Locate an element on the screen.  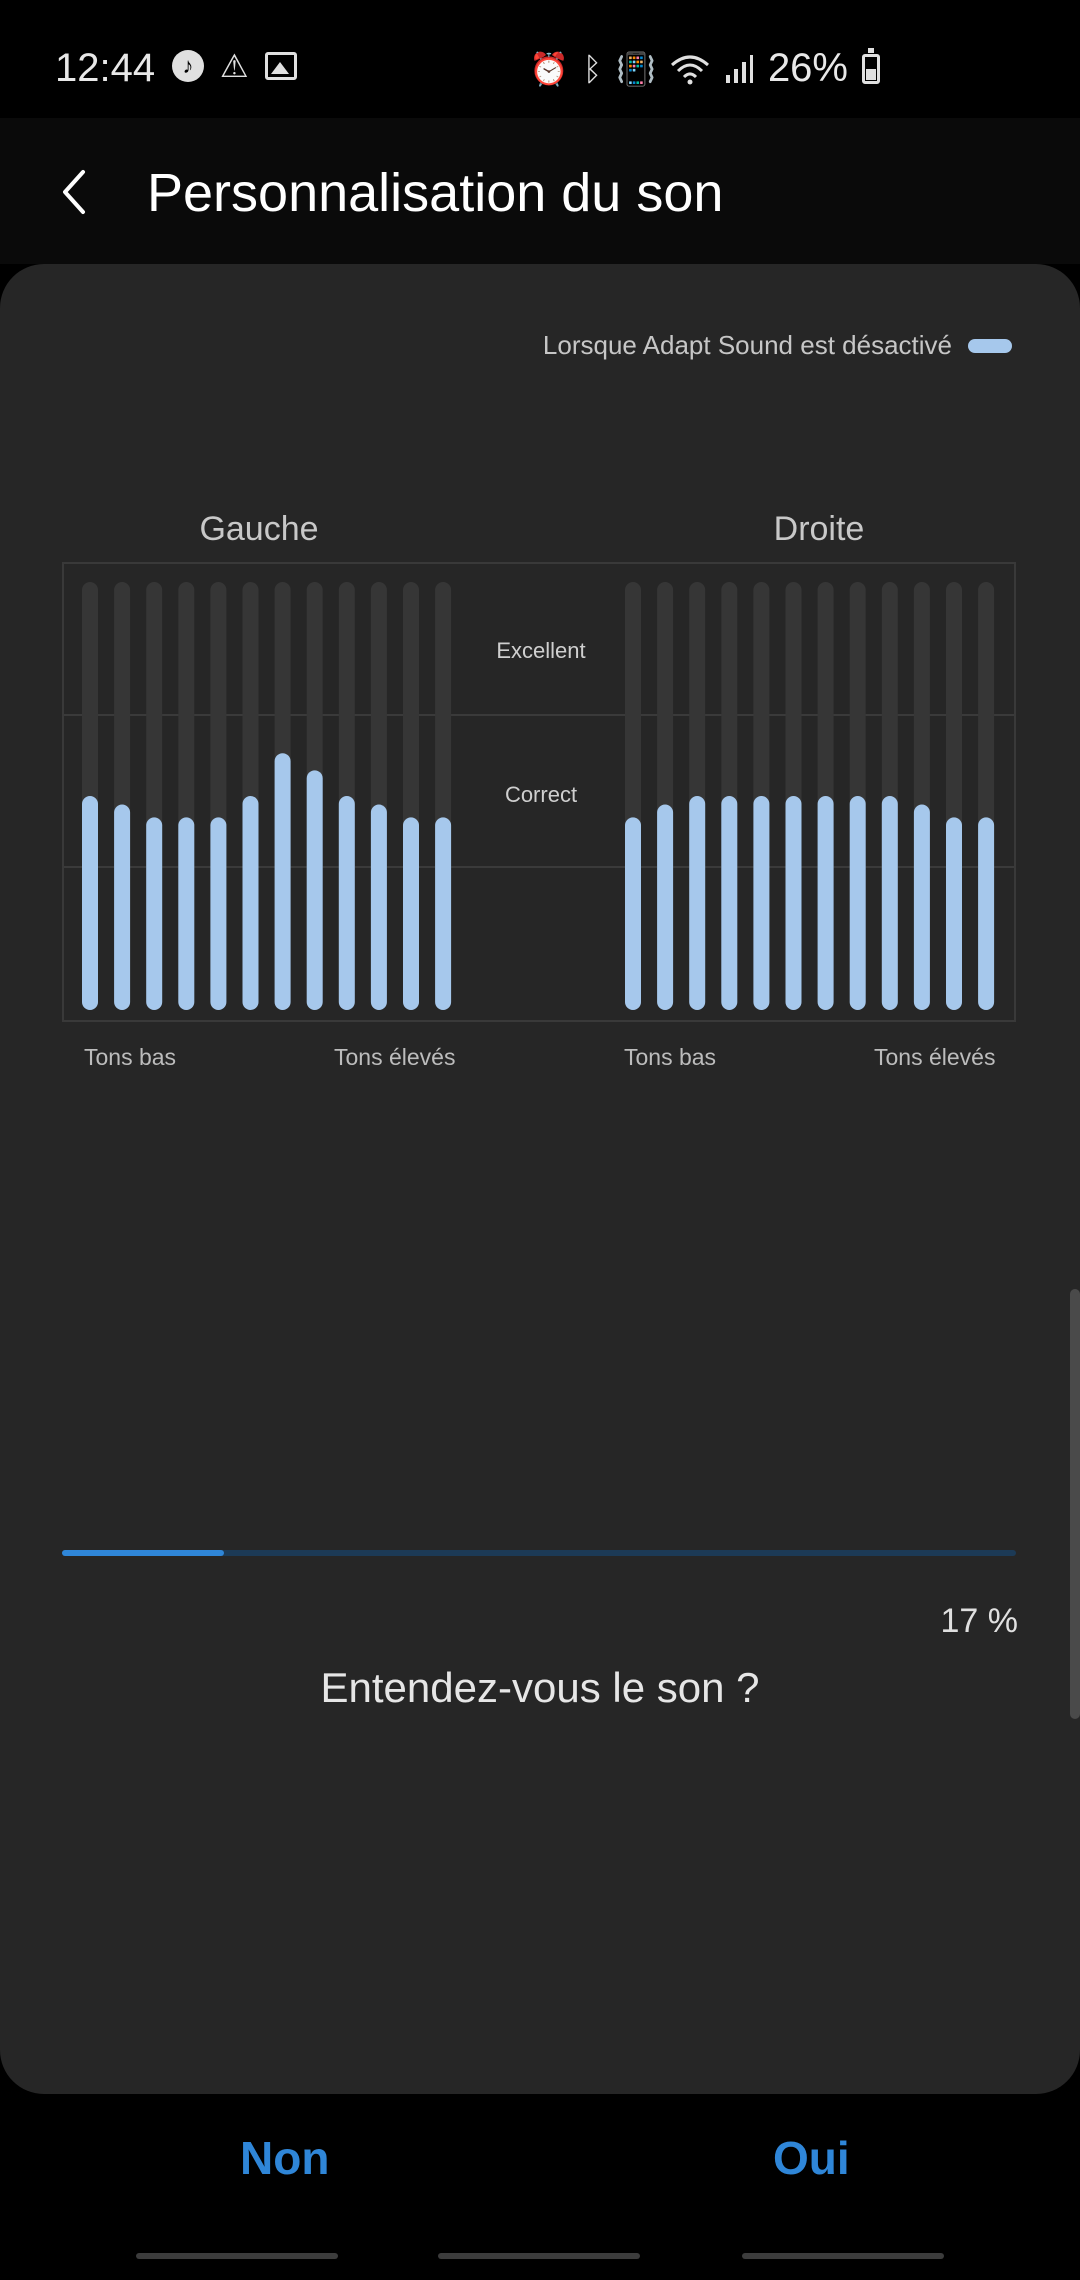
level-label-excellent: Excellent is located at coordinates (541, 650).